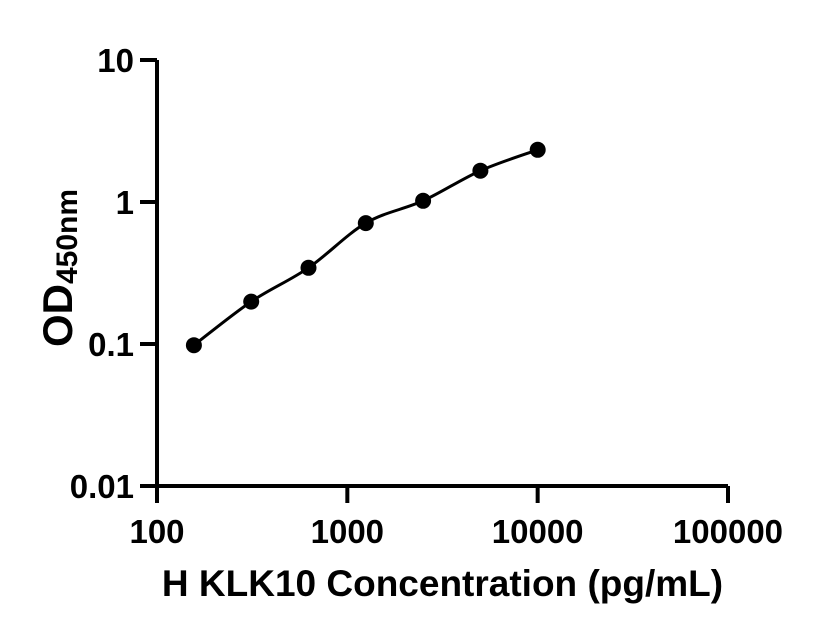  I want to click on y-axis-title: OD450nm, so click(59, 268).